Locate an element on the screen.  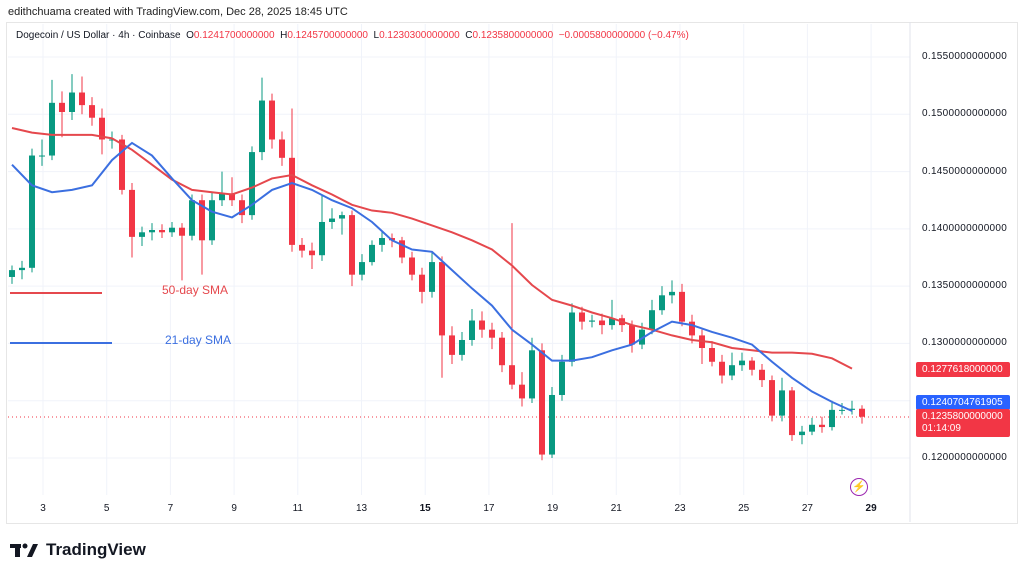
last-price-tag: 0.1235800000000 01:14:09 is located at coordinates (963, 423).